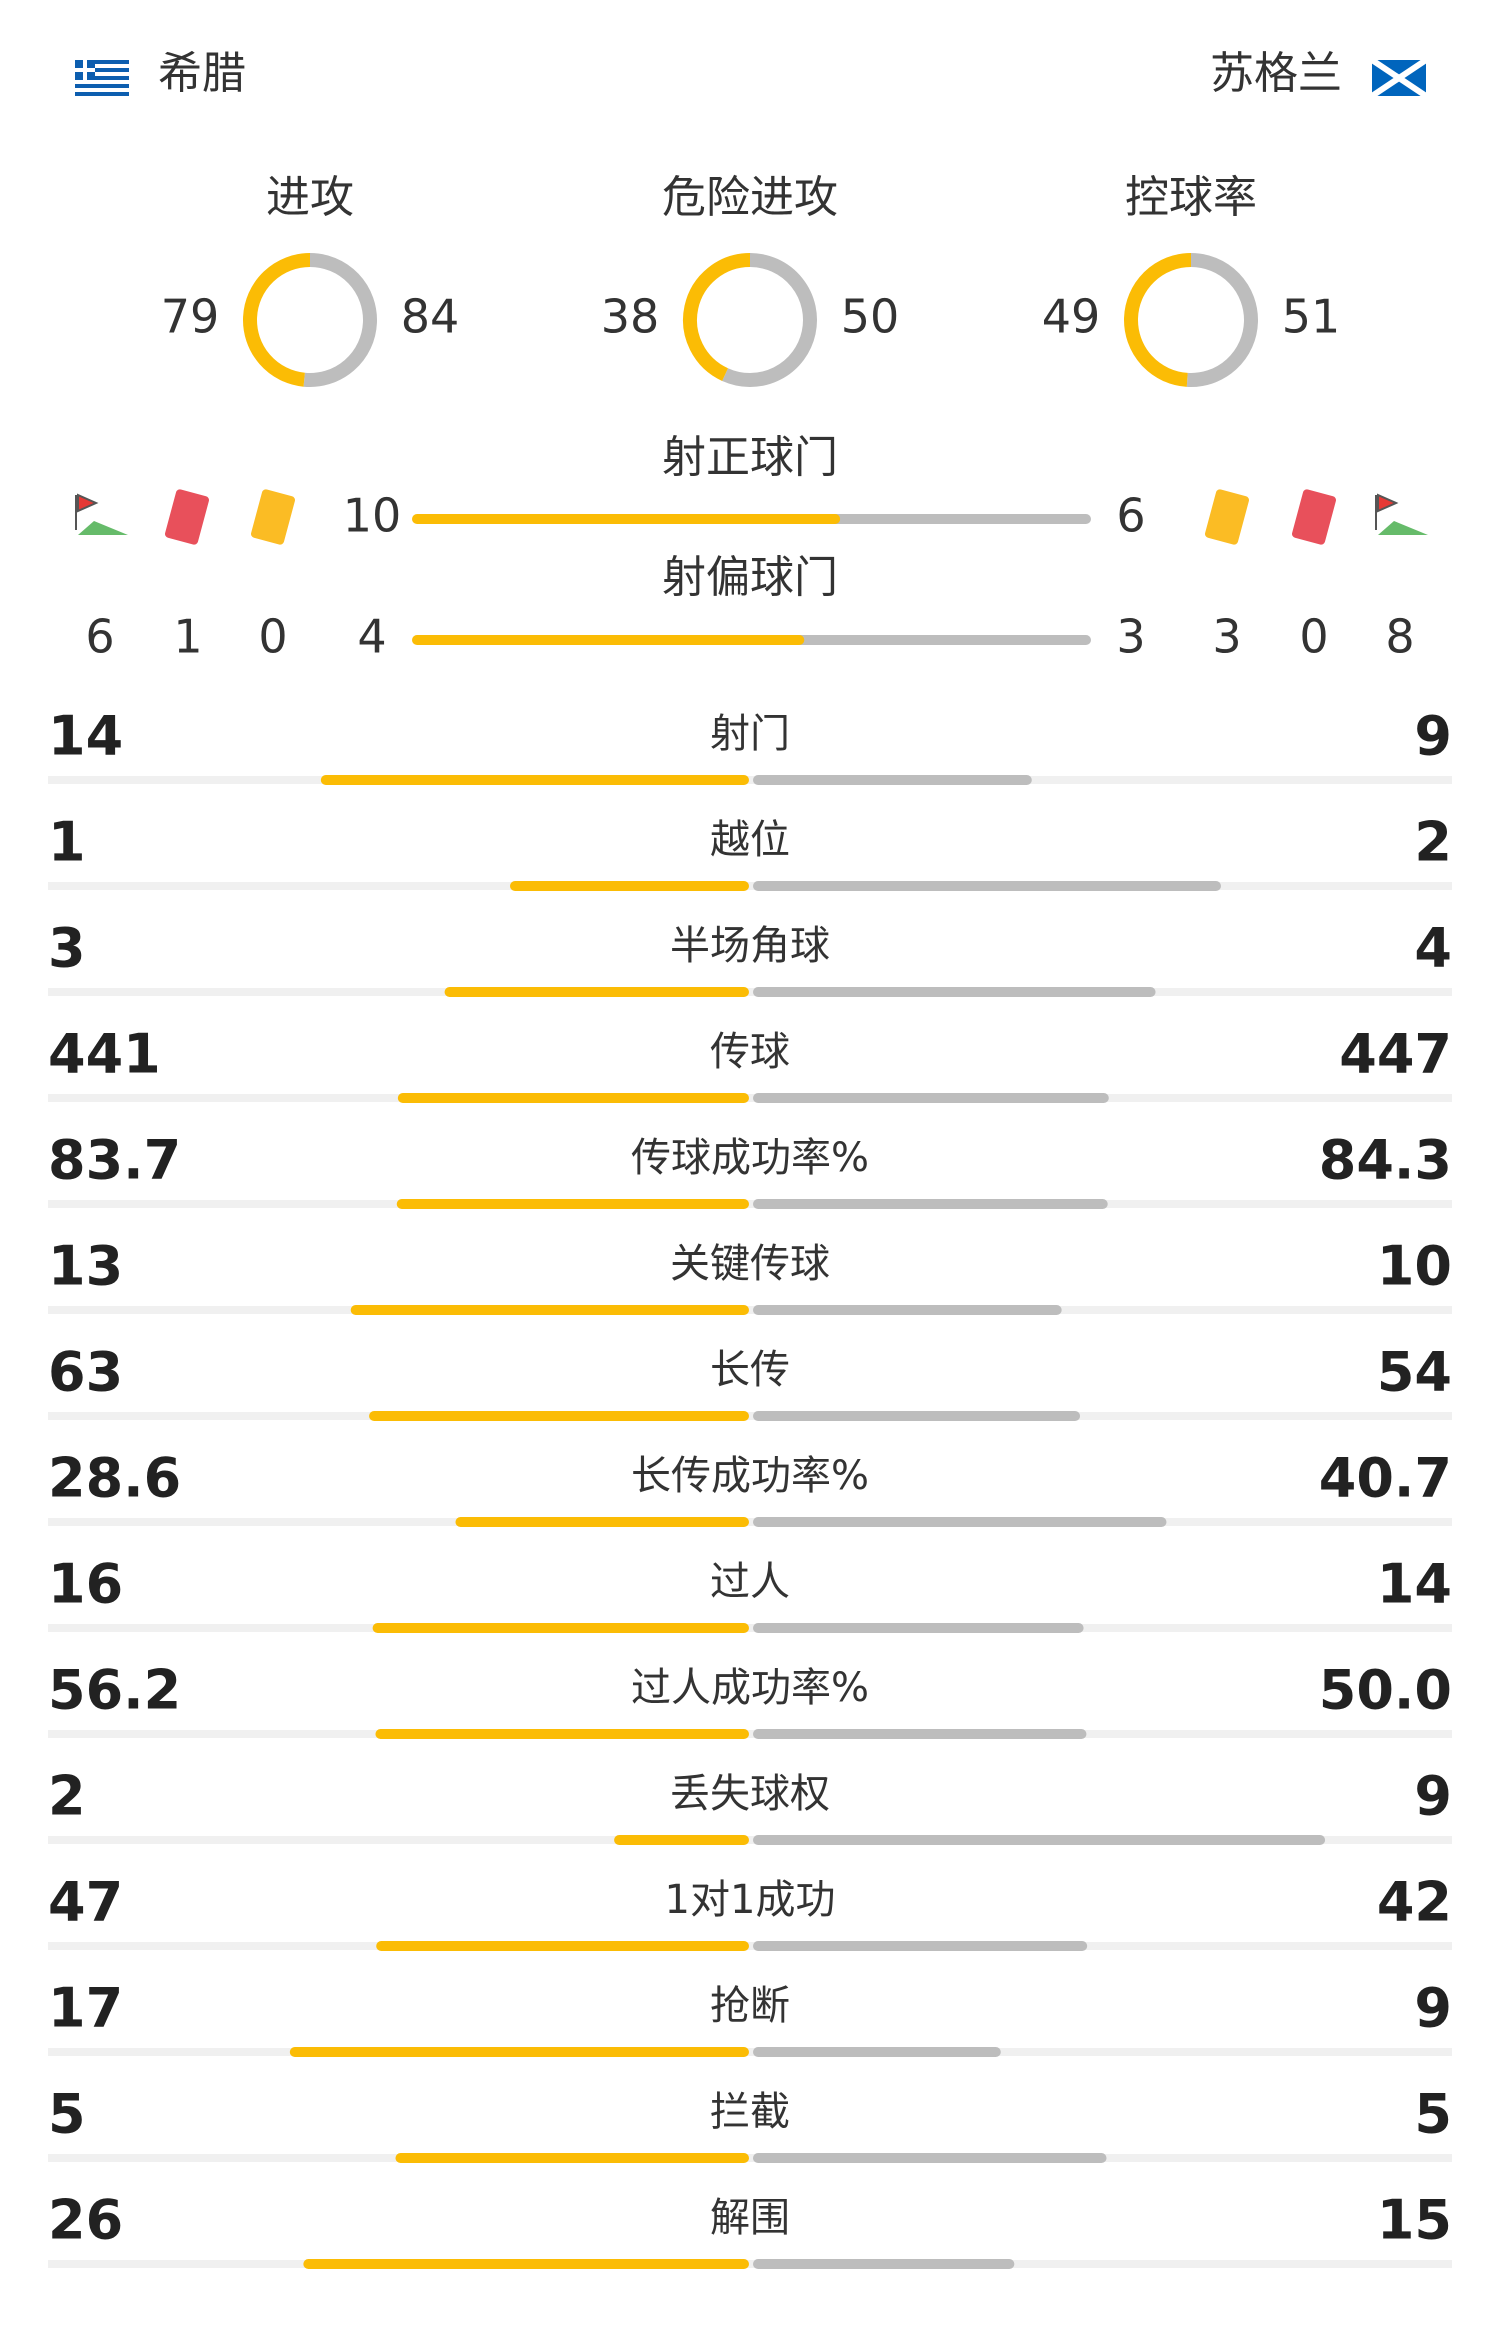 The height and width of the screenshot is (2350, 1500). Describe the element at coordinates (1311, 317) in the screenshot. I see `away-value: 51` at that location.